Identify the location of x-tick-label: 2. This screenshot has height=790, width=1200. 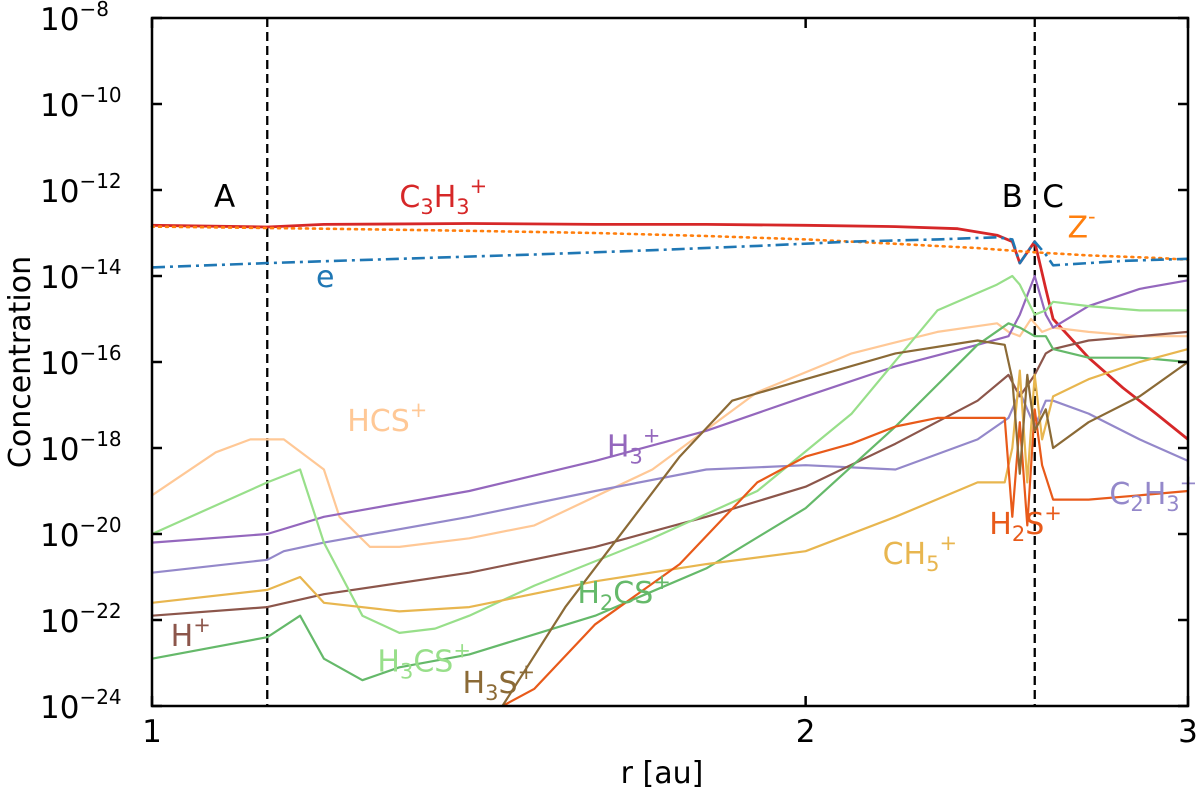
(806, 732).